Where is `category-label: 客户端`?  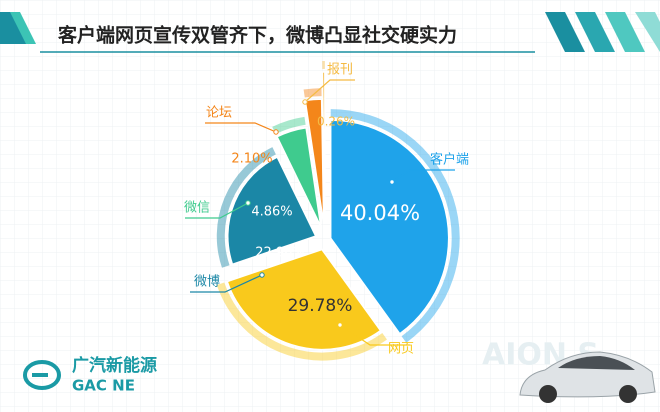
category-label: 客户端 is located at coordinates (449, 160).